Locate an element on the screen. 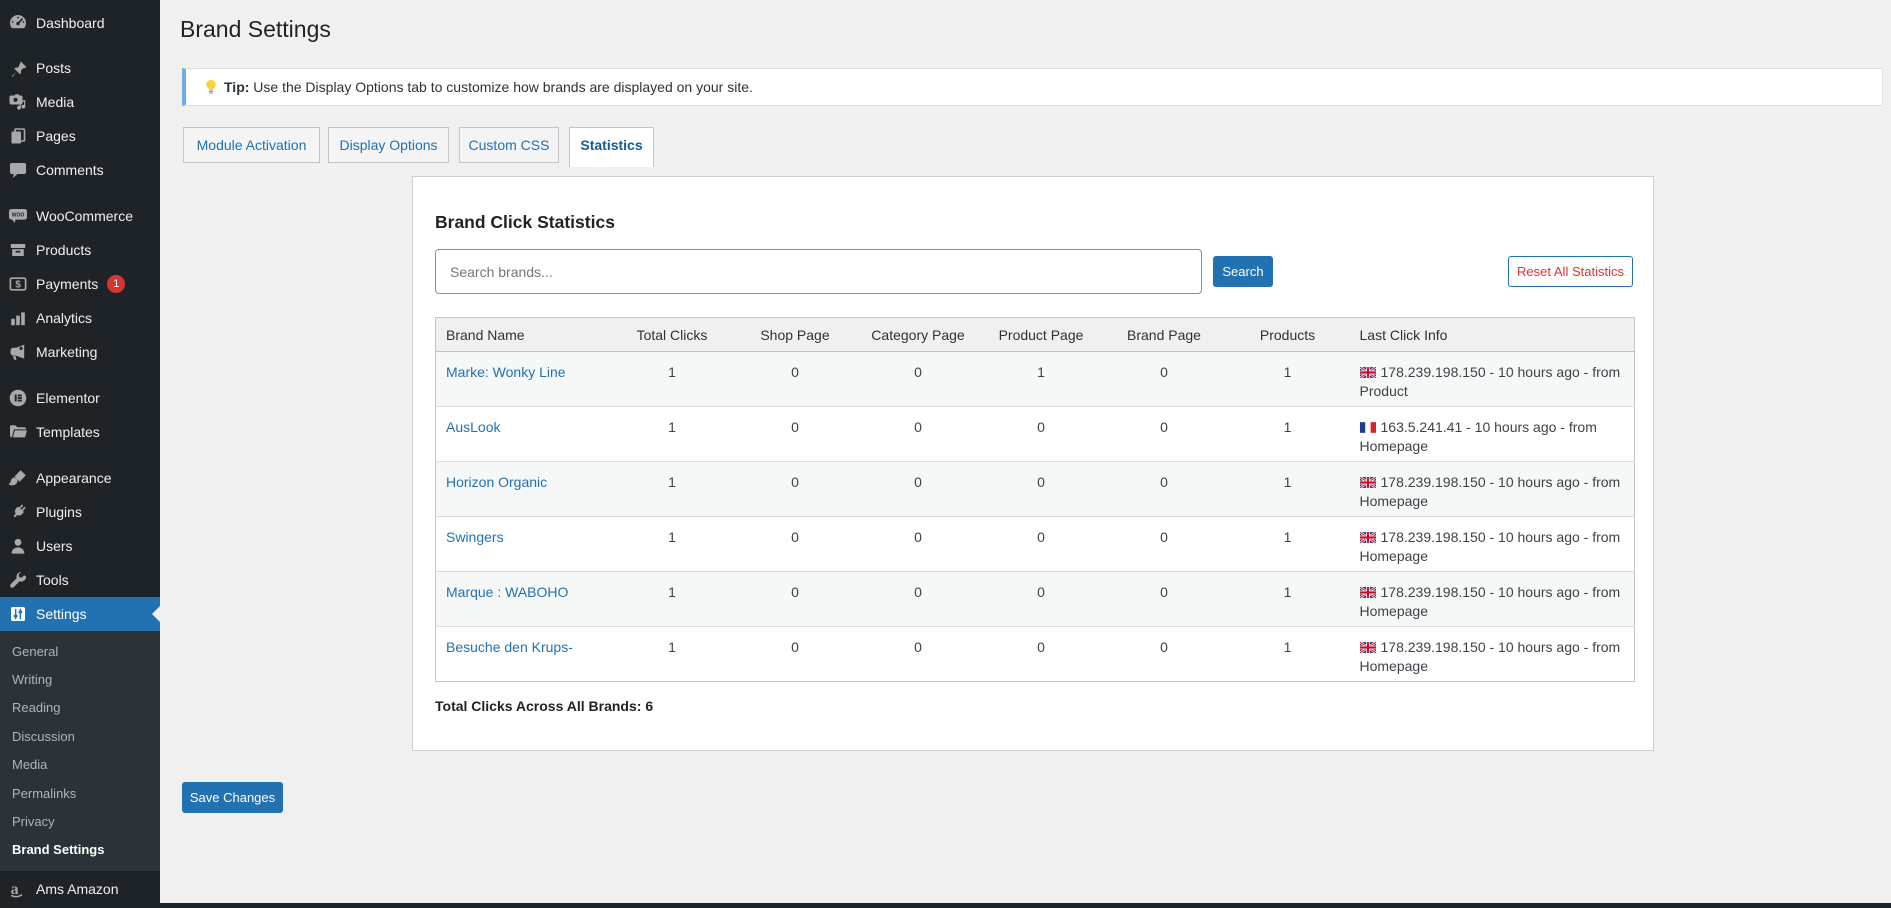  svg-text: WOO is located at coordinates (18, 216).